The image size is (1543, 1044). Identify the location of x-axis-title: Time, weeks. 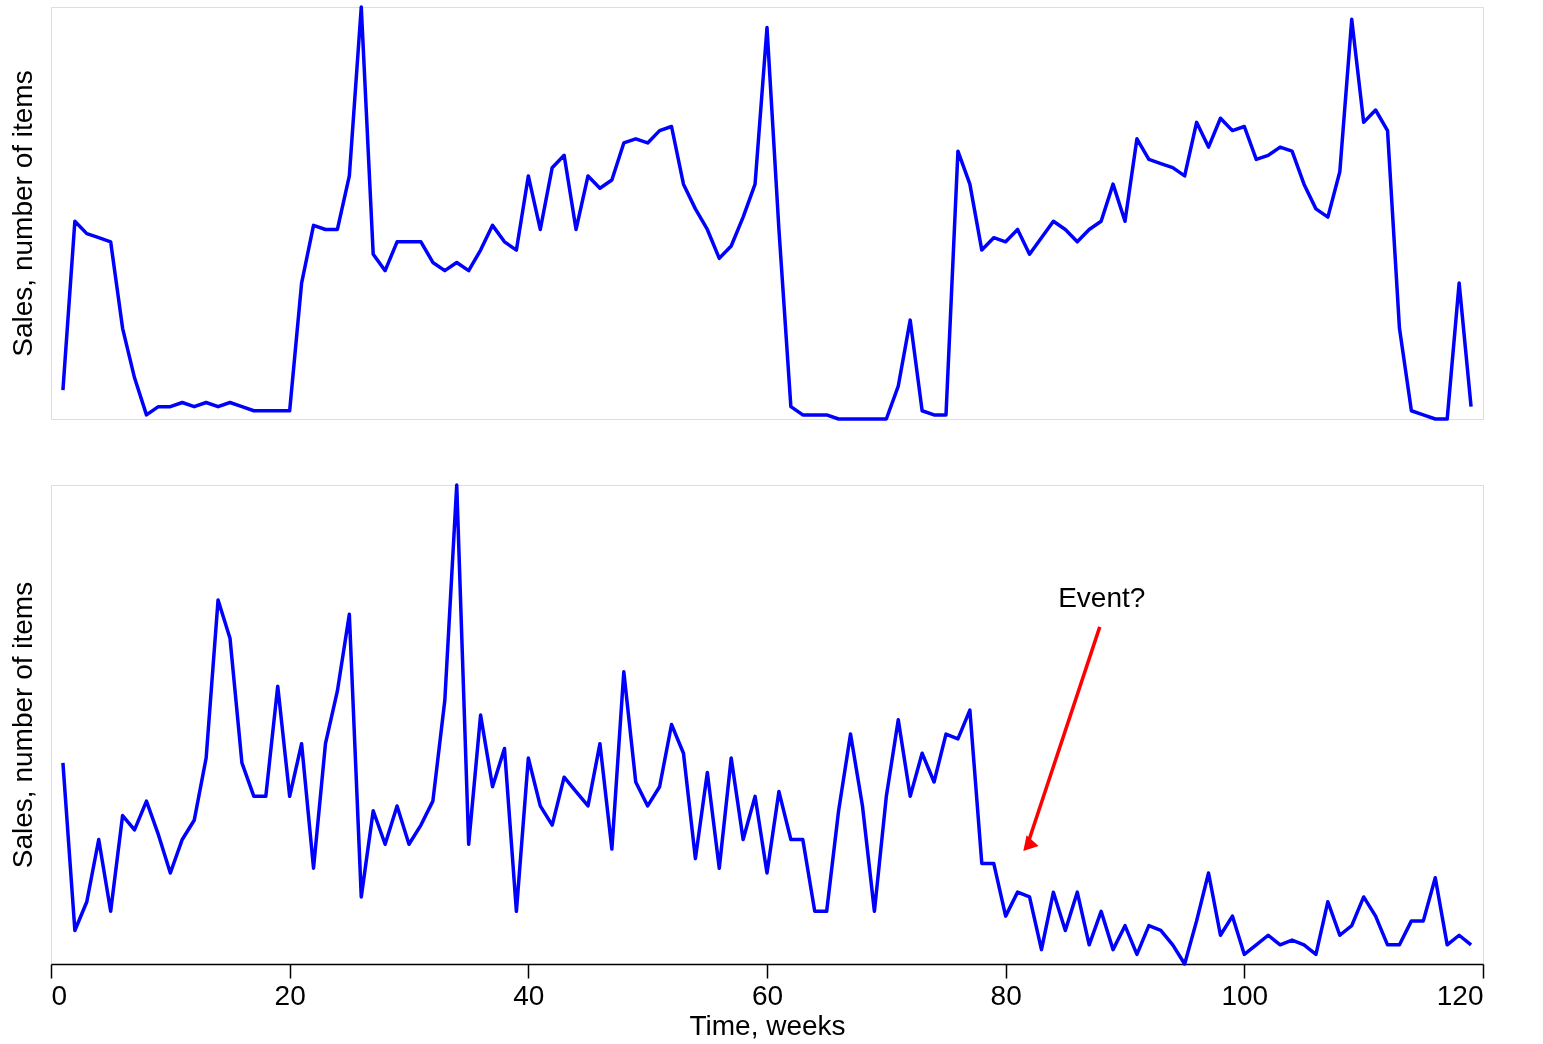
(767, 1025).